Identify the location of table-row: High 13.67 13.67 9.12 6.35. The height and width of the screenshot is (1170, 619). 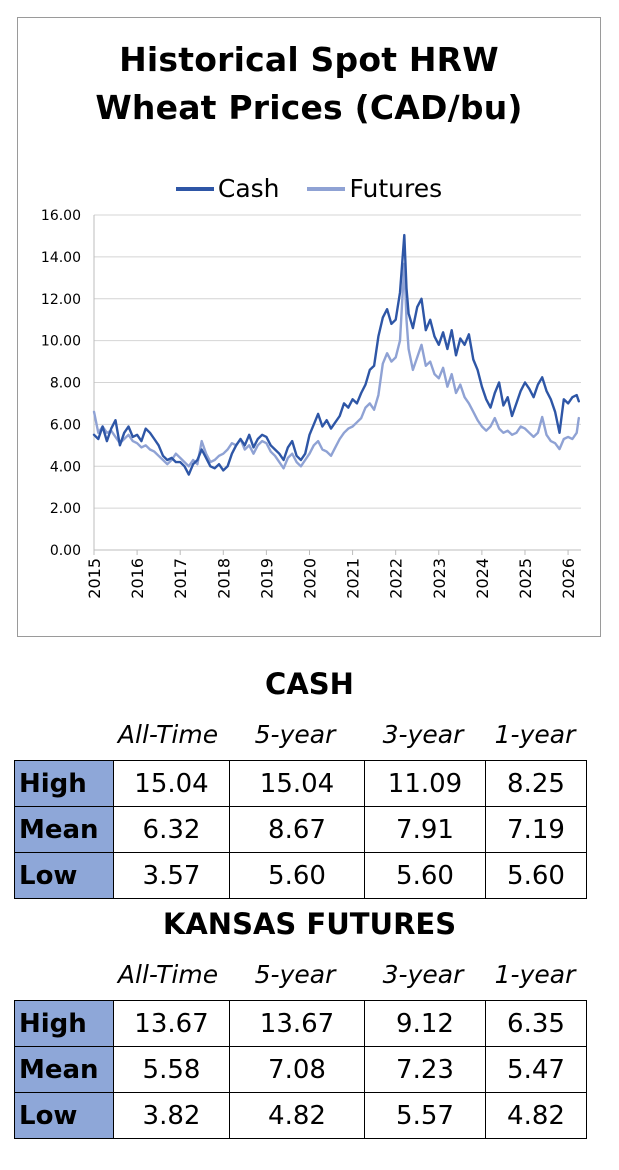
(300, 1023).